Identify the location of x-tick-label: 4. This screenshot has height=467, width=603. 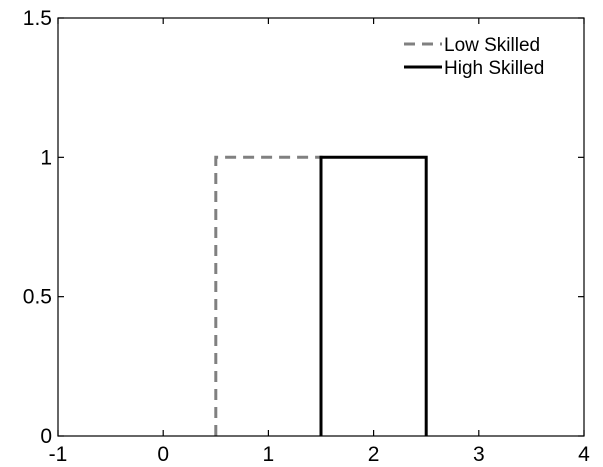
(584, 454).